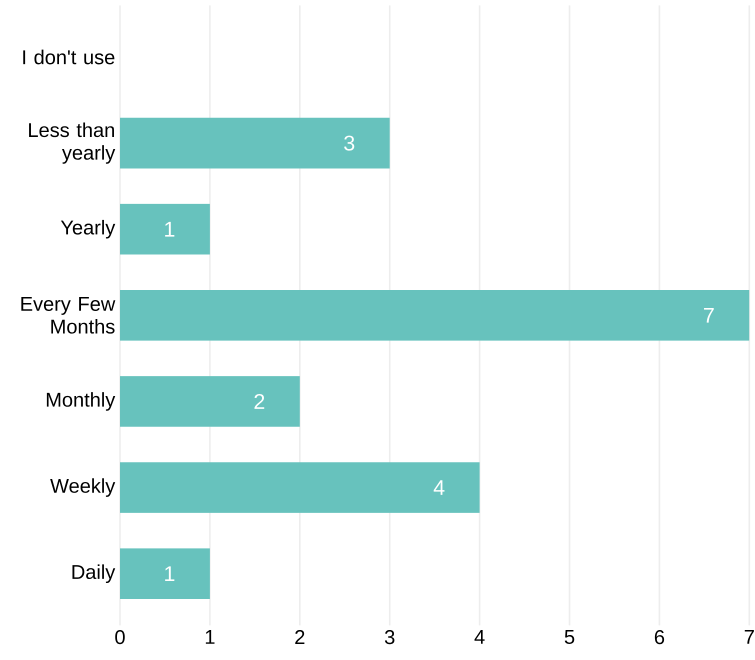  I want to click on x-tick-label: 6, so click(659, 637).